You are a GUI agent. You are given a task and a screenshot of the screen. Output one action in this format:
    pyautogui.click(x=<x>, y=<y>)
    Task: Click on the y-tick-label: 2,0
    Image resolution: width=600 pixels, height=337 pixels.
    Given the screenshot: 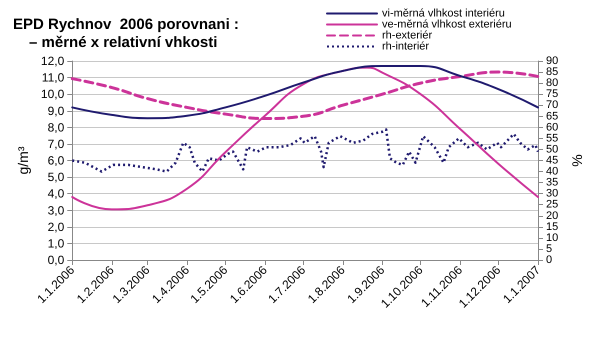 What is the action you would take?
    pyautogui.click(x=56, y=227)
    